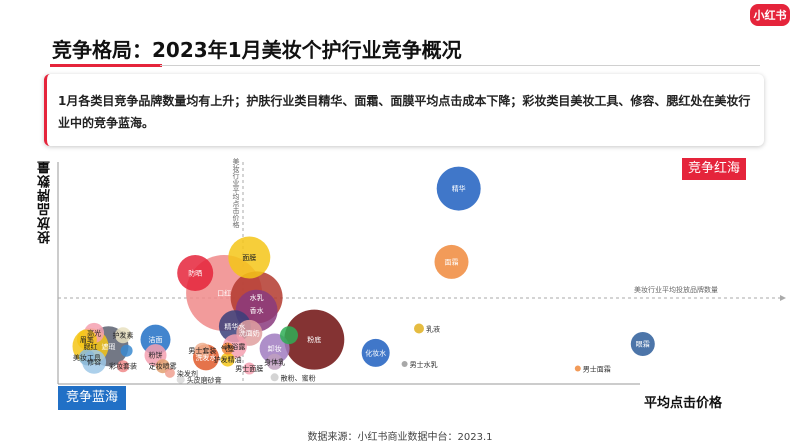 The image size is (800, 446). I want to click on bubble-label-14: 化妆水, so click(375, 352).